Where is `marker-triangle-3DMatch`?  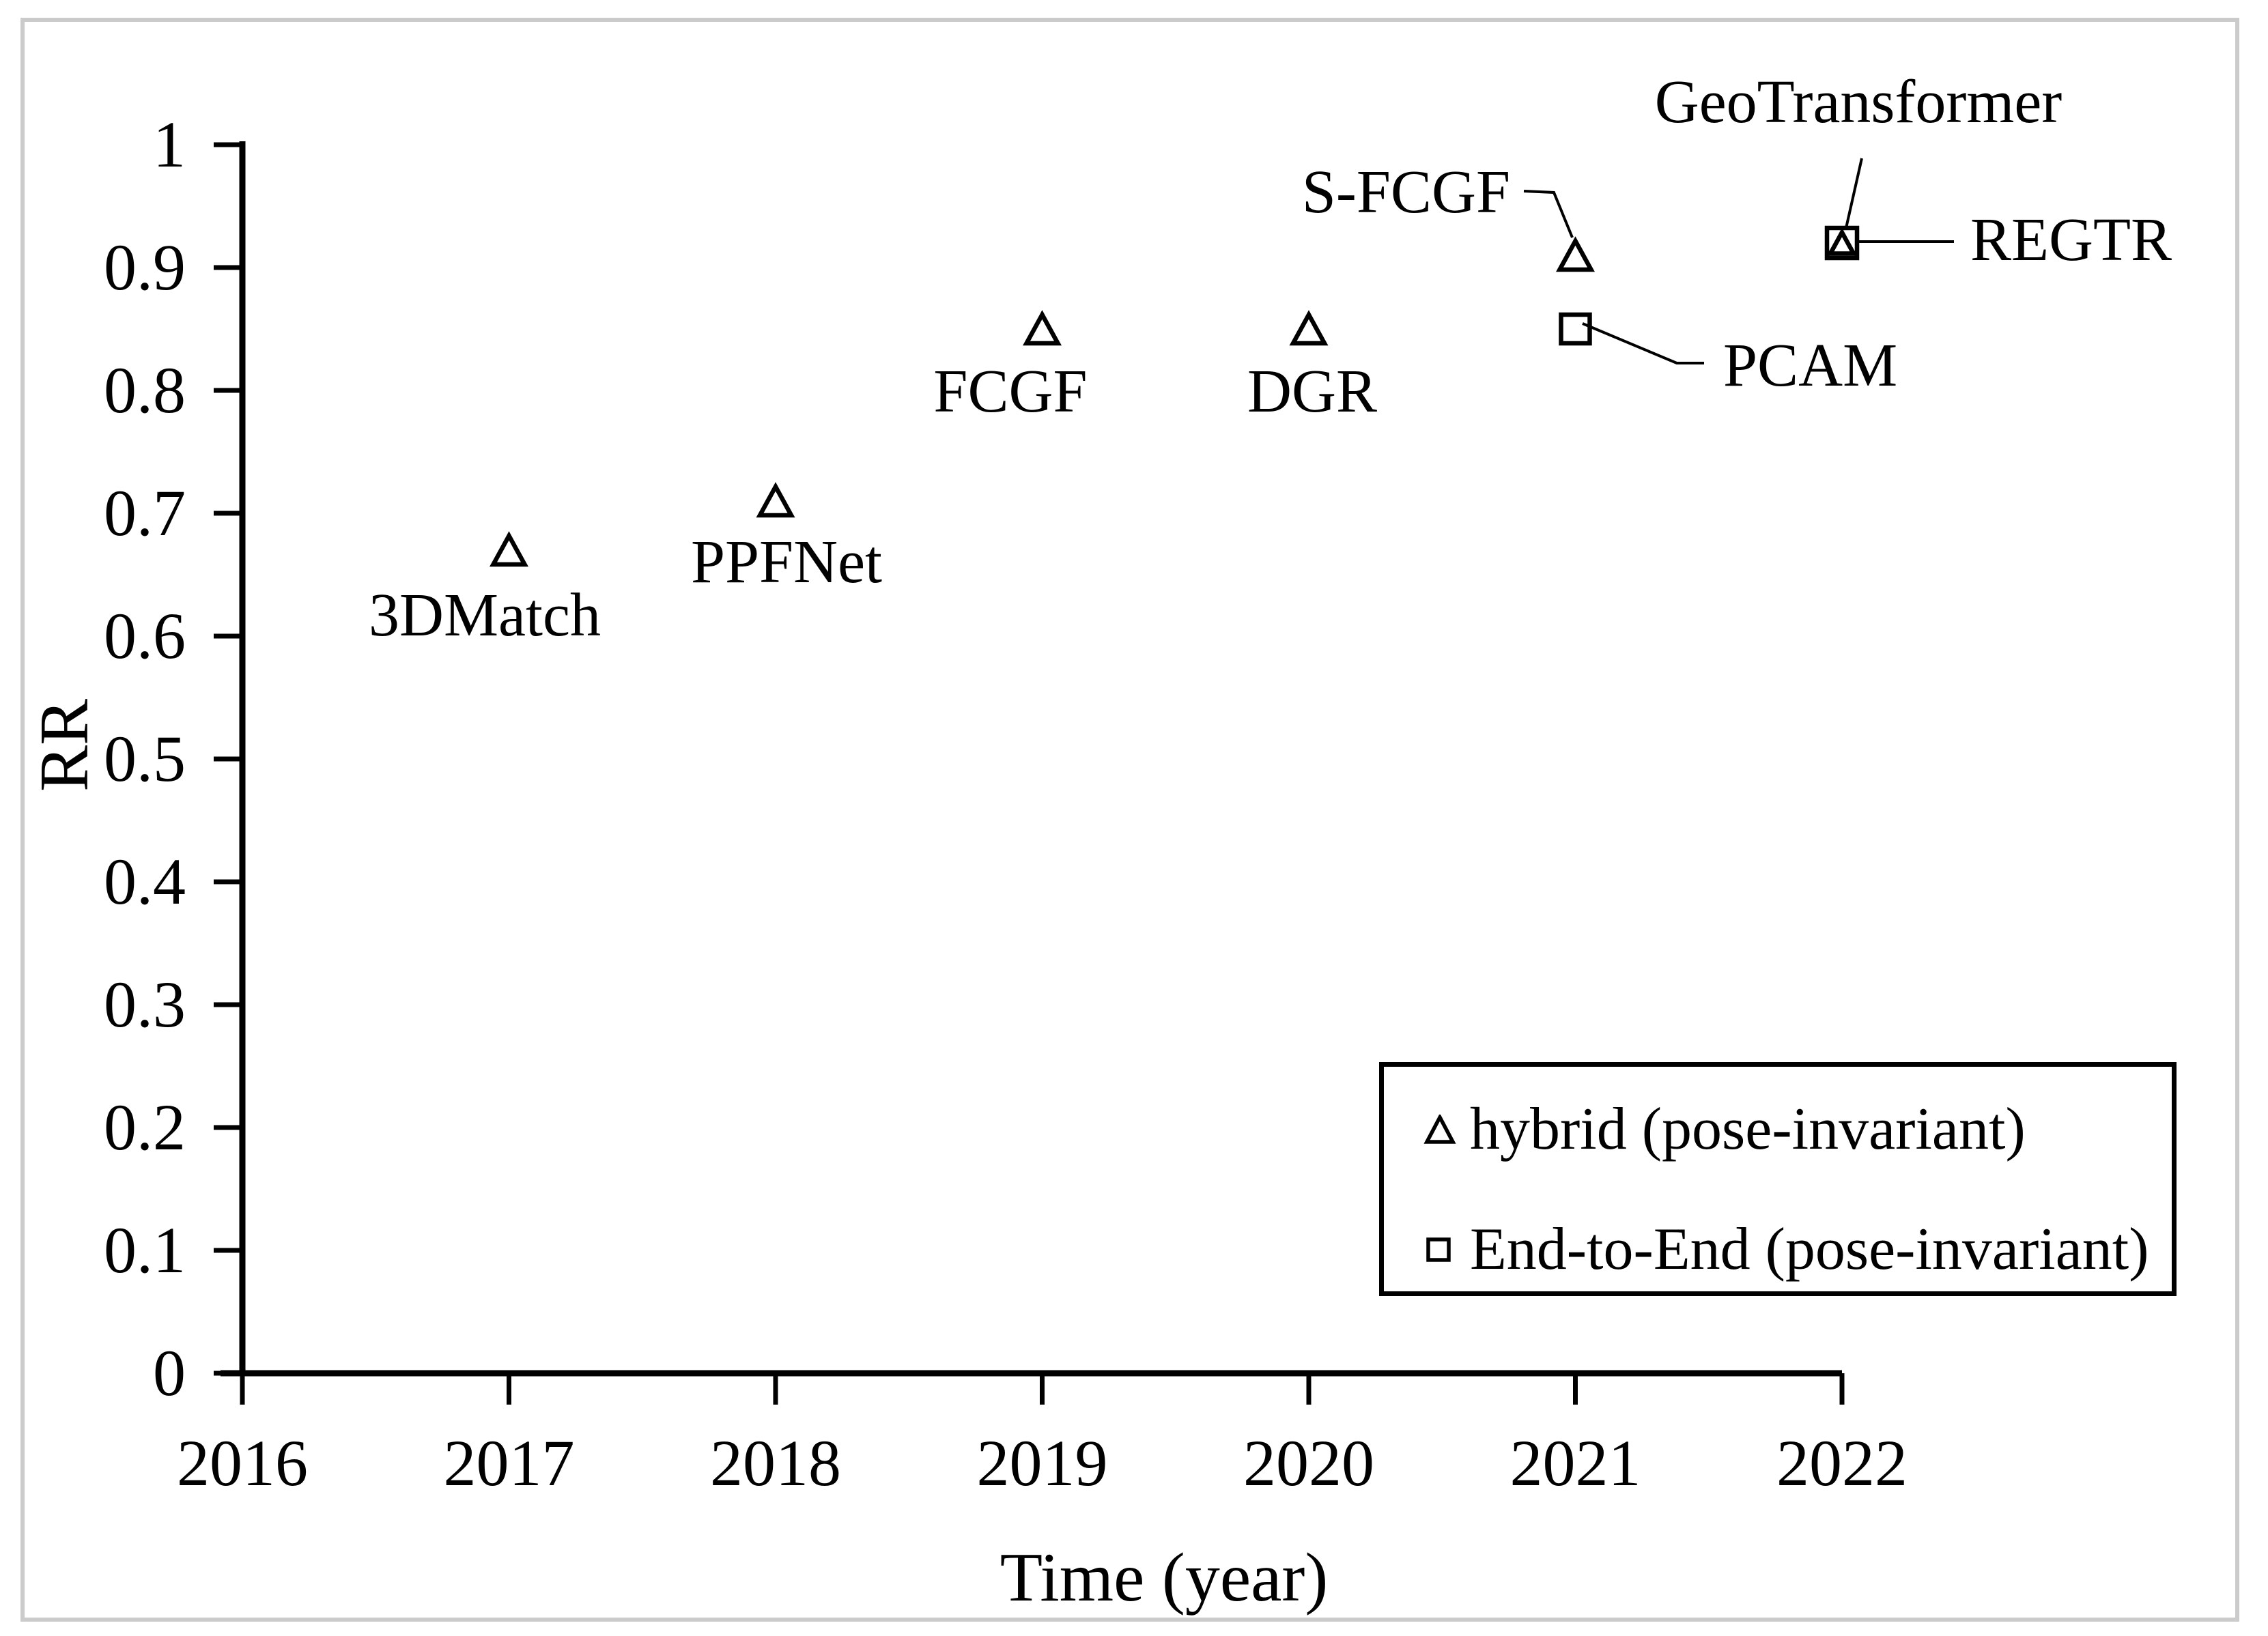
marker-triangle-3DMatch is located at coordinates (509, 549).